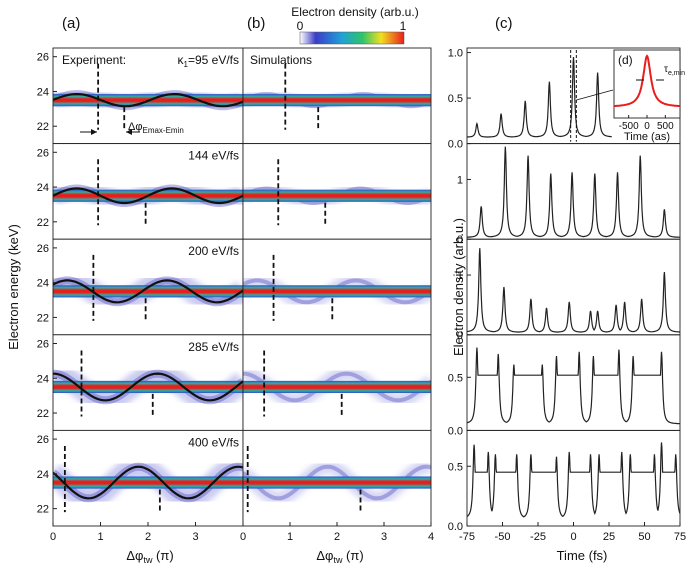  What do you see at coordinates (213, 156) in the screenshot?
I see `row-rate-label: 144 eV/fs` at bounding box center [213, 156].